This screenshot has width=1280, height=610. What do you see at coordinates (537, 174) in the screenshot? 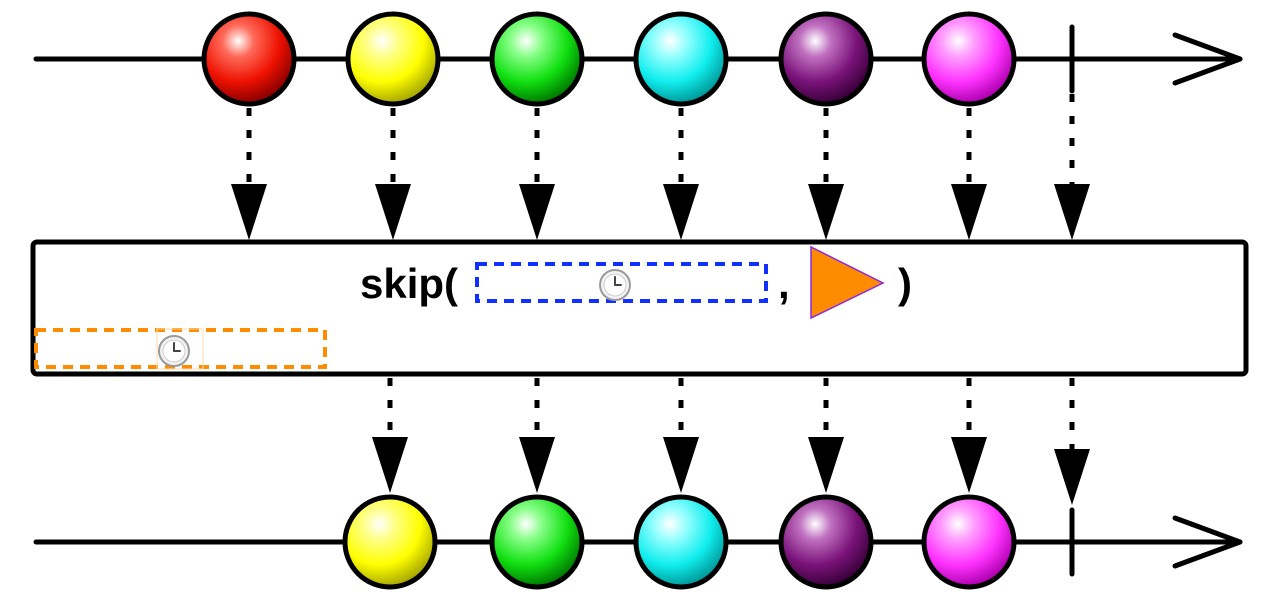
I see `arrow-to-operator-green` at bounding box center [537, 174].